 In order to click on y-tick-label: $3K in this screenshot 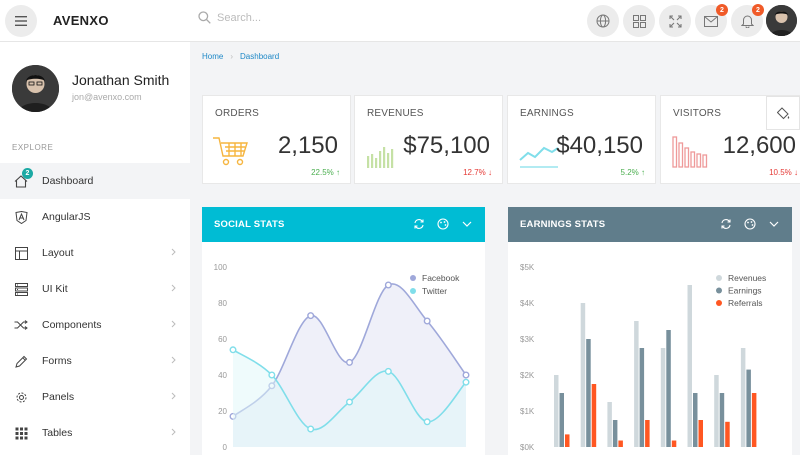, I will do `click(527, 339)`.